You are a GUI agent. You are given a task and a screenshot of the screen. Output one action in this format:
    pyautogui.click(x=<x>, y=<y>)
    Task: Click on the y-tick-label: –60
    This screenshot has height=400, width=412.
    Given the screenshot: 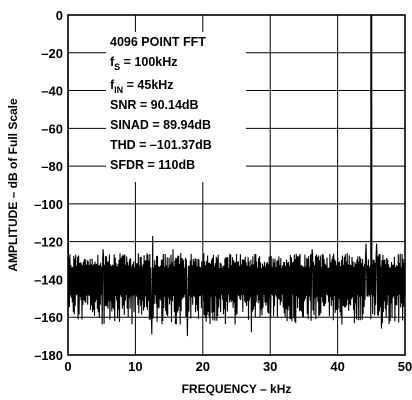 What is the action you would take?
    pyautogui.click(x=52, y=128)
    